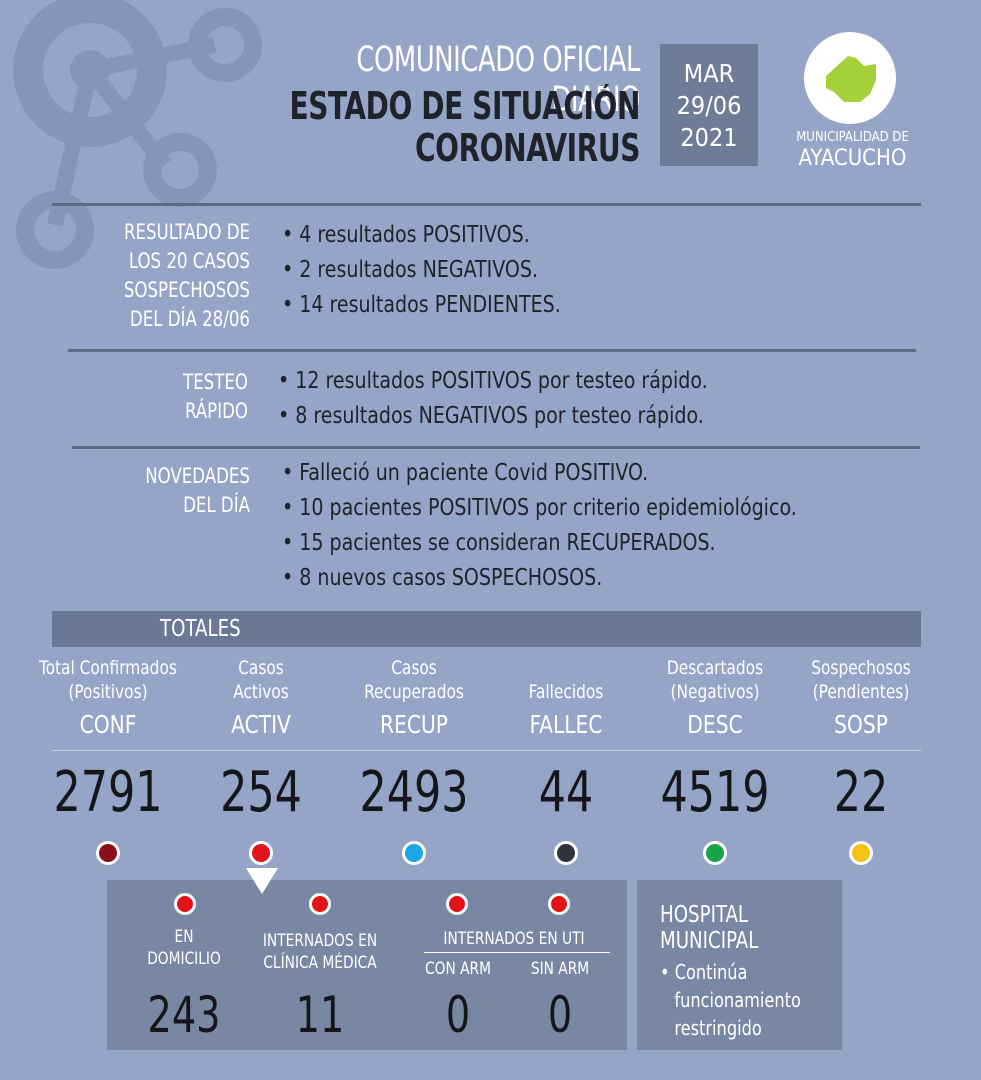 This screenshot has width=981, height=1080. I want to click on yellow-dot-icon, so click(861, 853).